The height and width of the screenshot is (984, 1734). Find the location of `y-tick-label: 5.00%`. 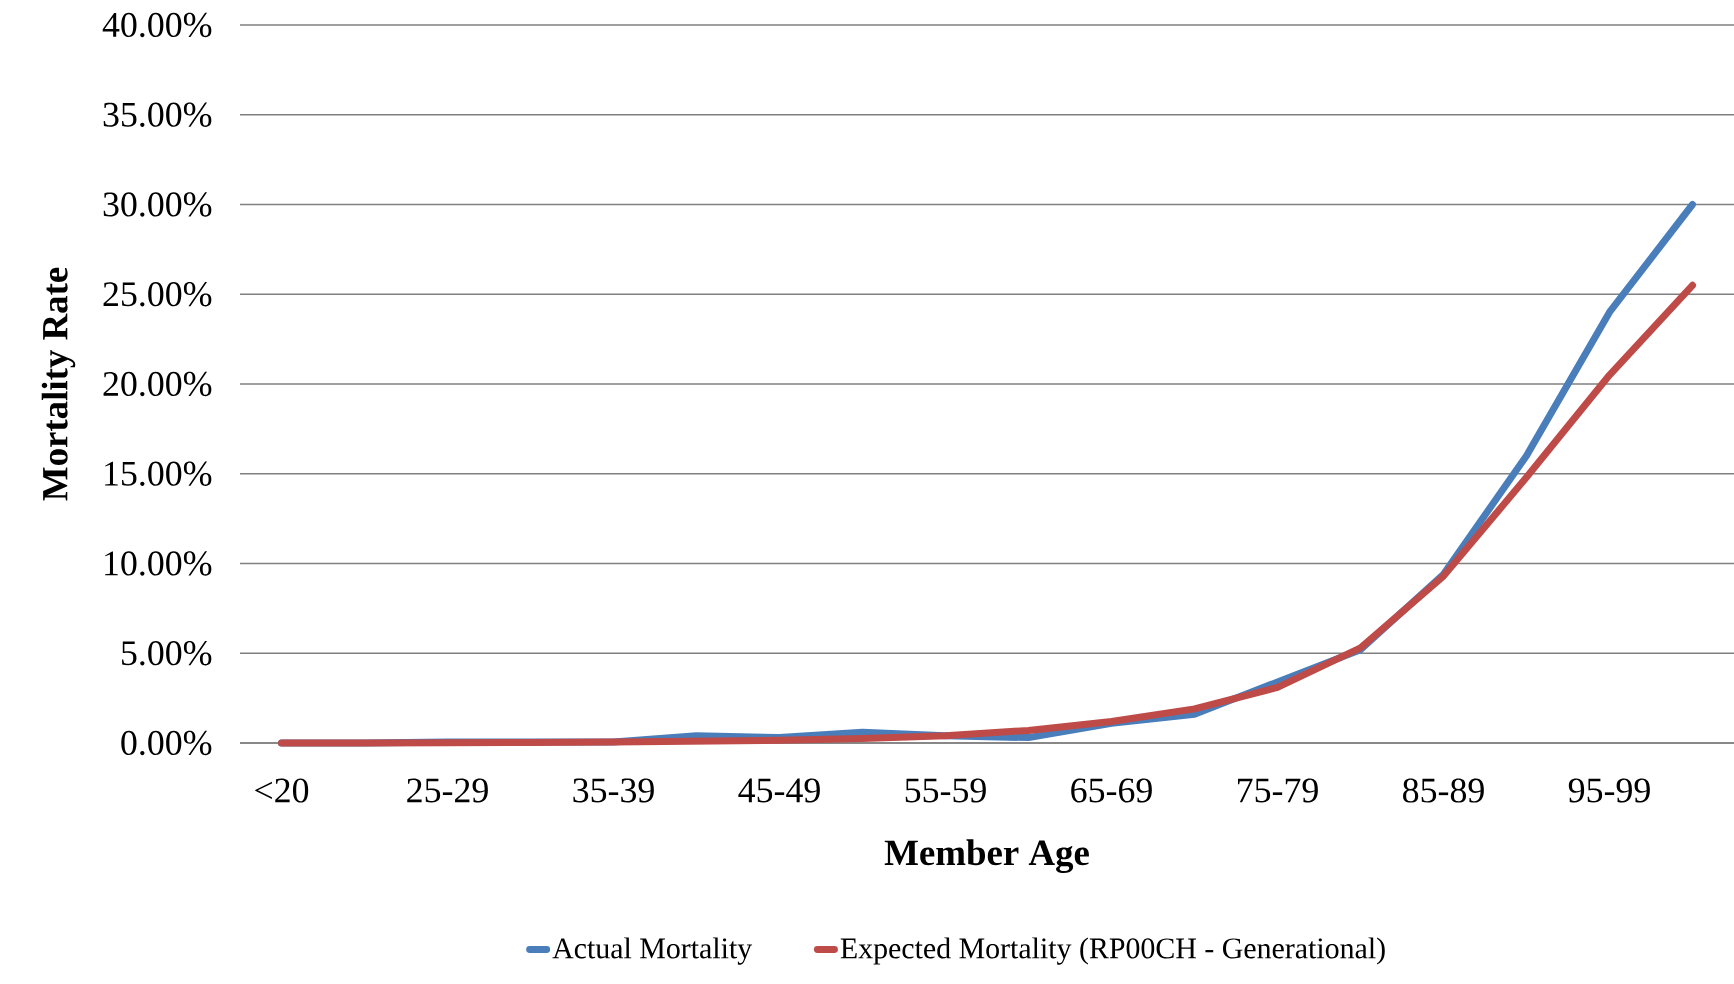

y-tick-label: 5.00% is located at coordinates (167, 653).